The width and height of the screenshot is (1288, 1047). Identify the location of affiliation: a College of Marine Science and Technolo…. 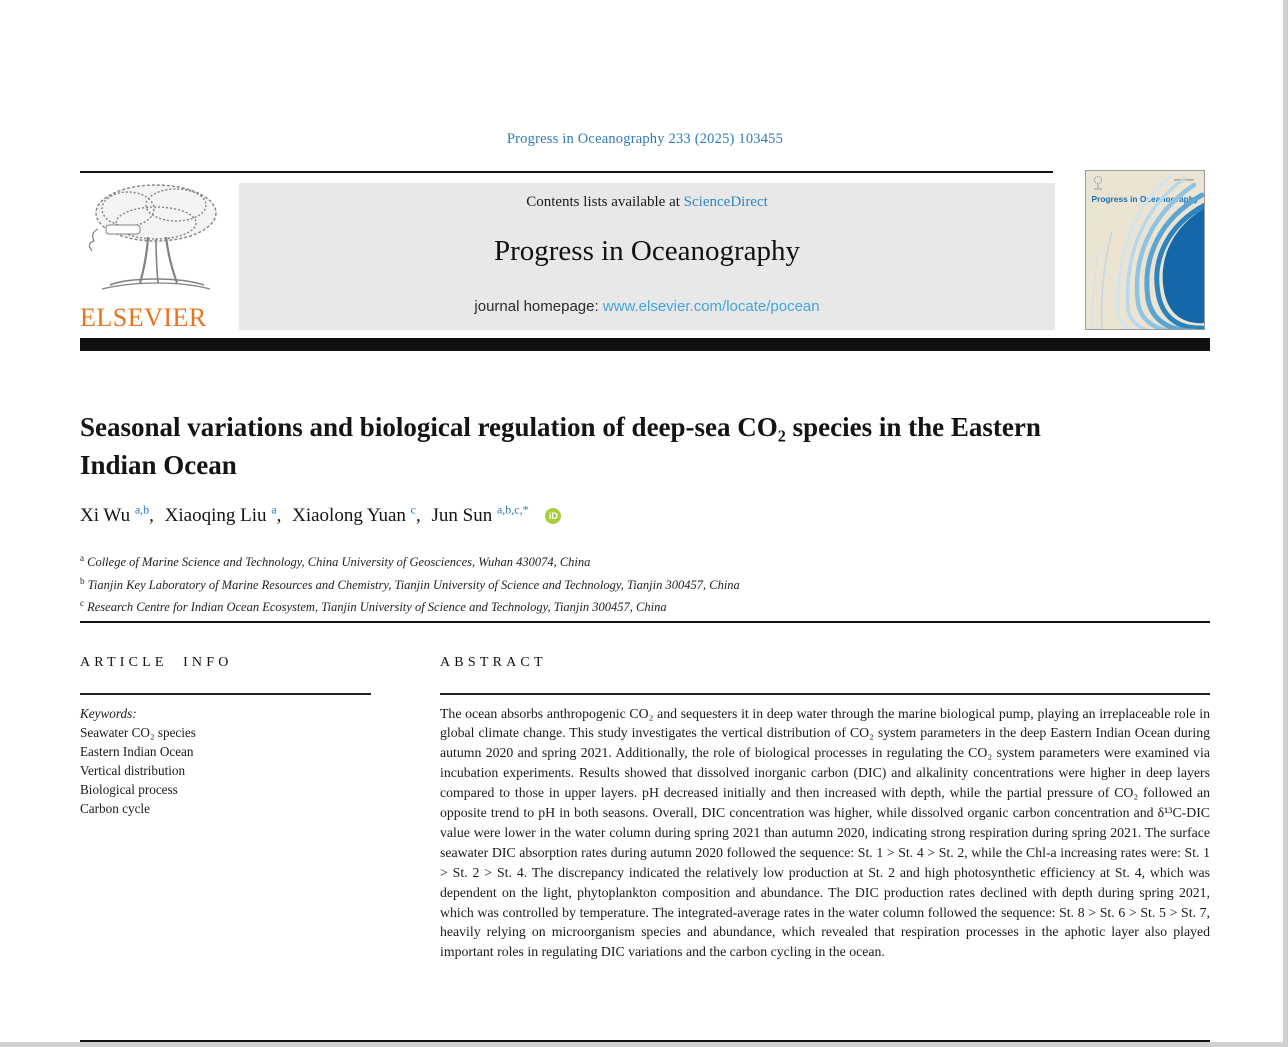
(335, 561).